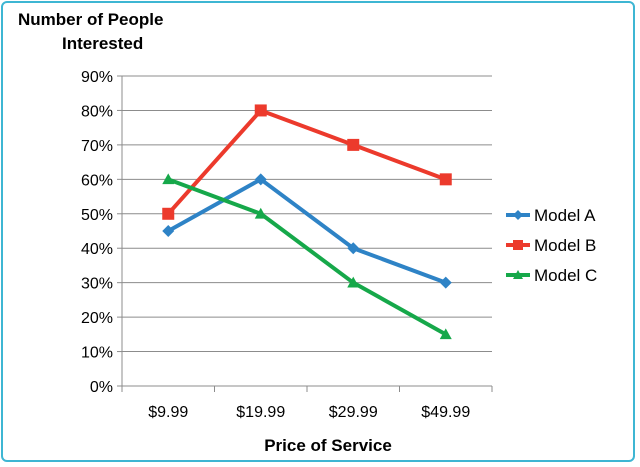  What do you see at coordinates (260, 412) in the screenshot?
I see `x-tick-label: $19.99` at bounding box center [260, 412].